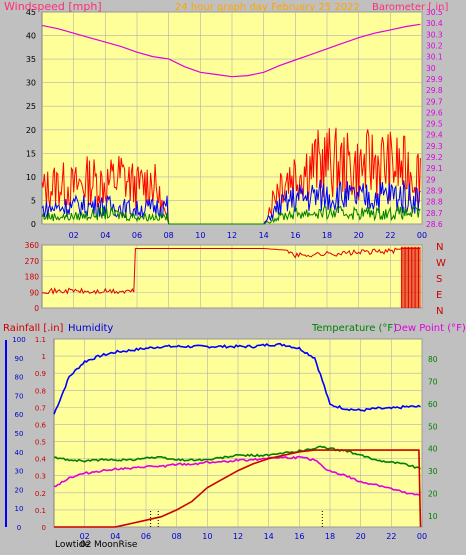  Describe the element at coordinates (433, 426) in the screenshot. I see `temperature-tick-label: 50` at that location.